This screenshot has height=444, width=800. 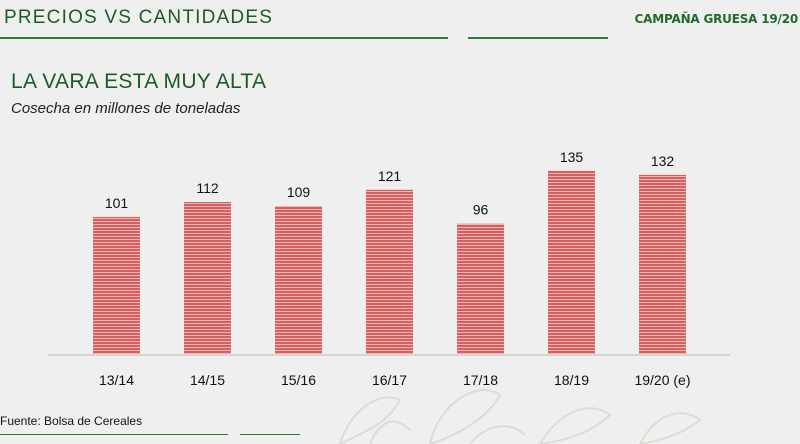 What do you see at coordinates (116, 380) in the screenshot?
I see `category-label: 13/14` at bounding box center [116, 380].